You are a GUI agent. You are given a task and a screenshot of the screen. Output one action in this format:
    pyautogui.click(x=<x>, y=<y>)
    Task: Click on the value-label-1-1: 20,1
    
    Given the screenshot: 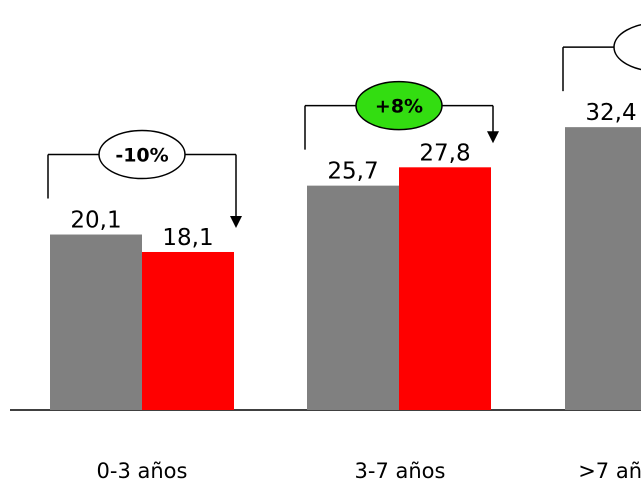 What is the action you would take?
    pyautogui.click(x=95, y=221)
    